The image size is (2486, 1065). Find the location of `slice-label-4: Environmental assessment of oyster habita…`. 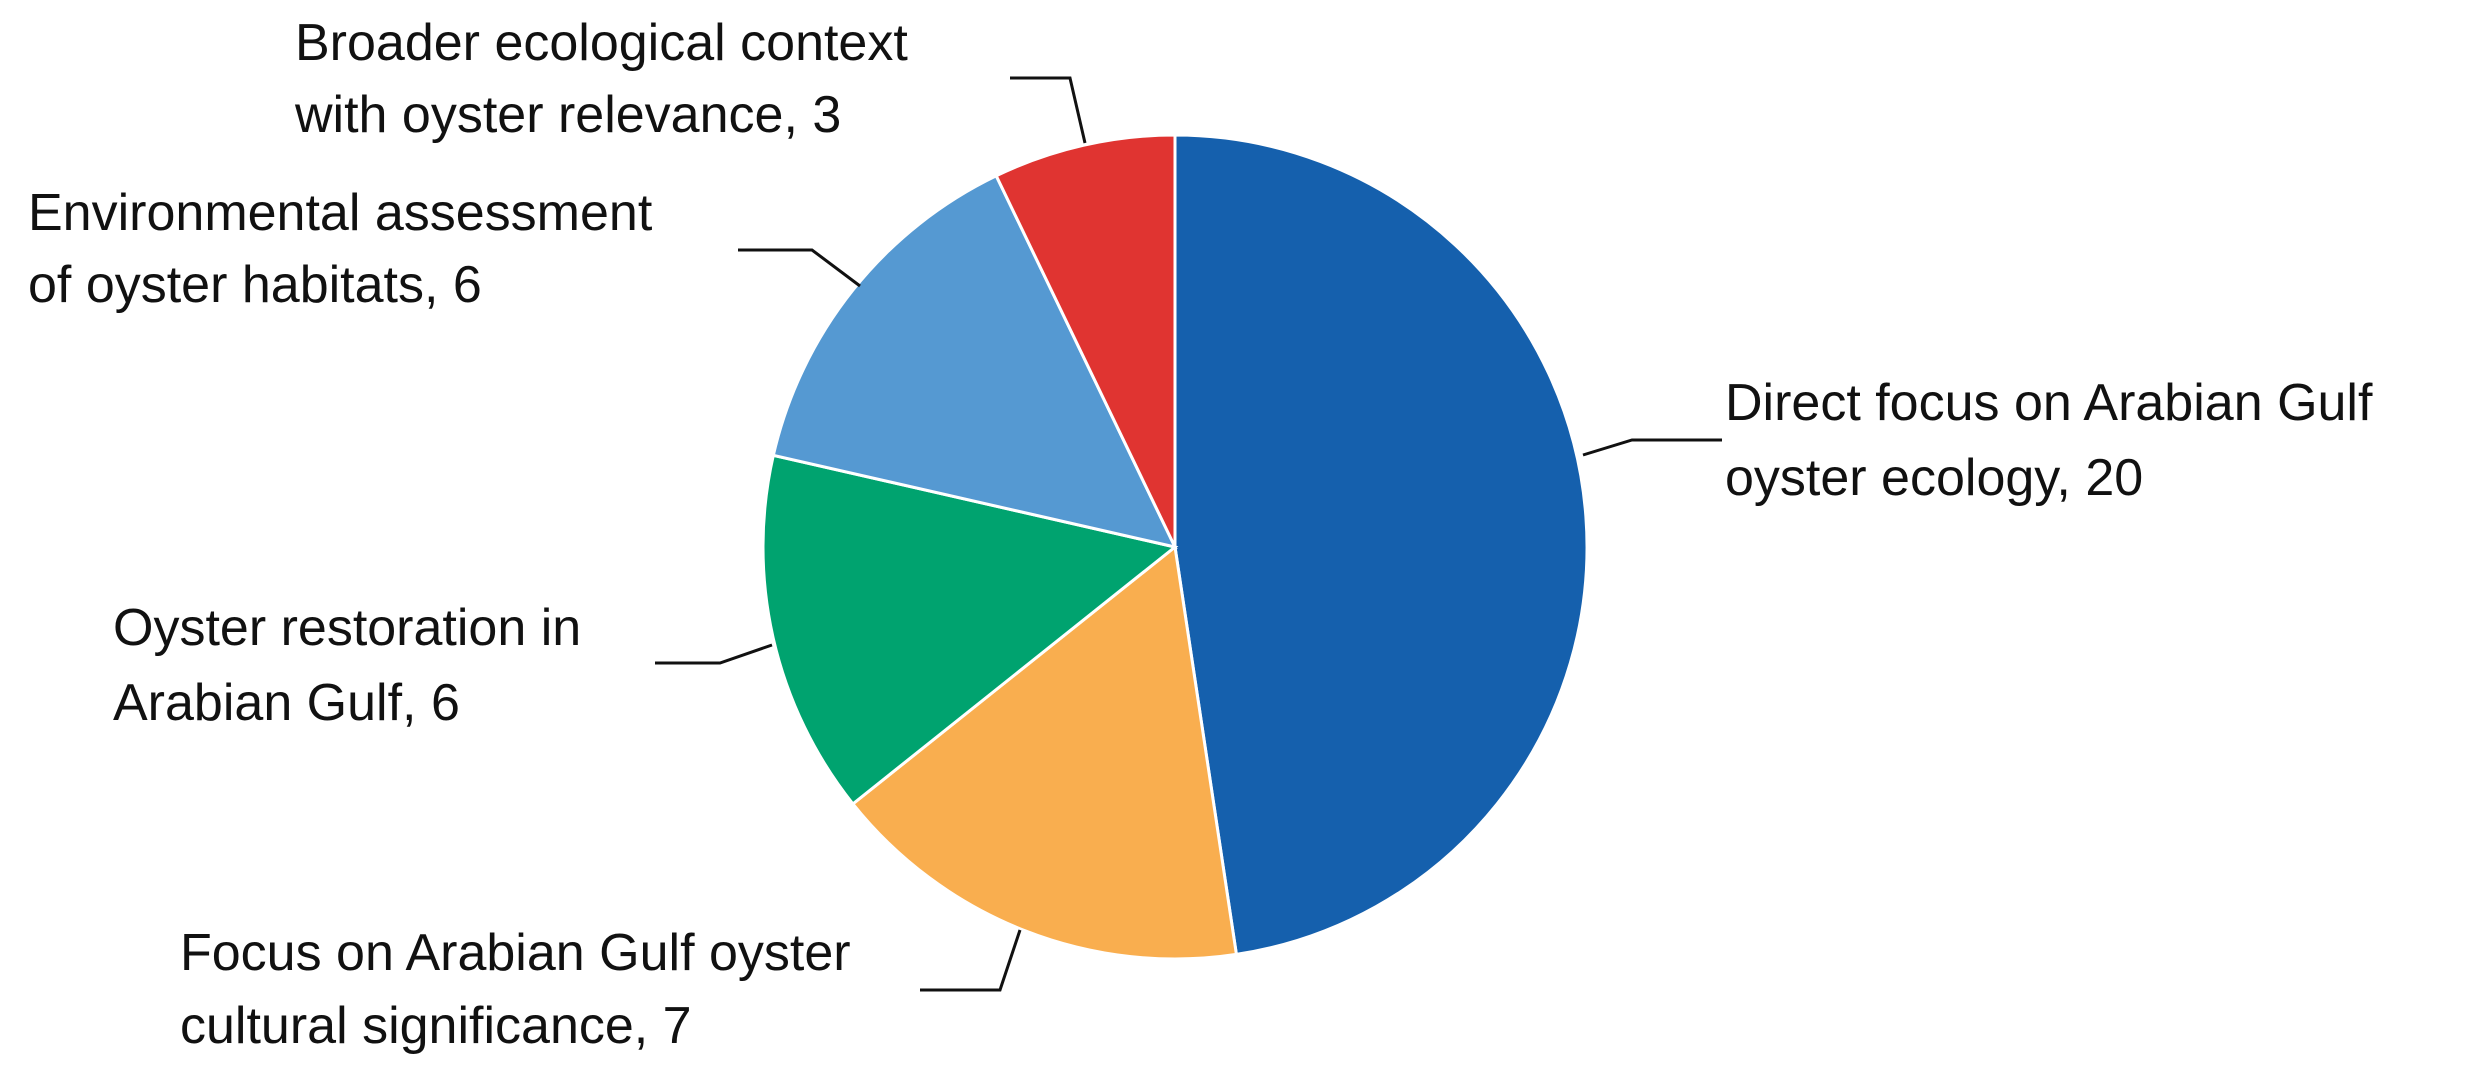

slice-label-4: Environmental assessment of oyster habita… is located at coordinates (340, 249).